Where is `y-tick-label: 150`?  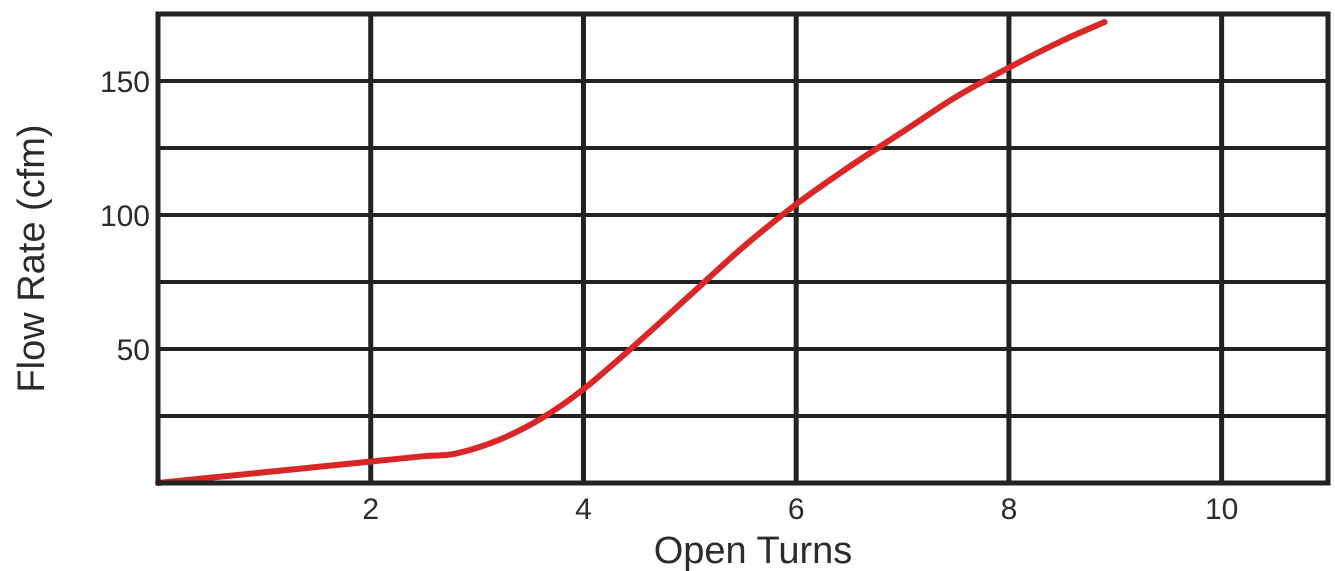 y-tick-label: 150 is located at coordinates (125, 82).